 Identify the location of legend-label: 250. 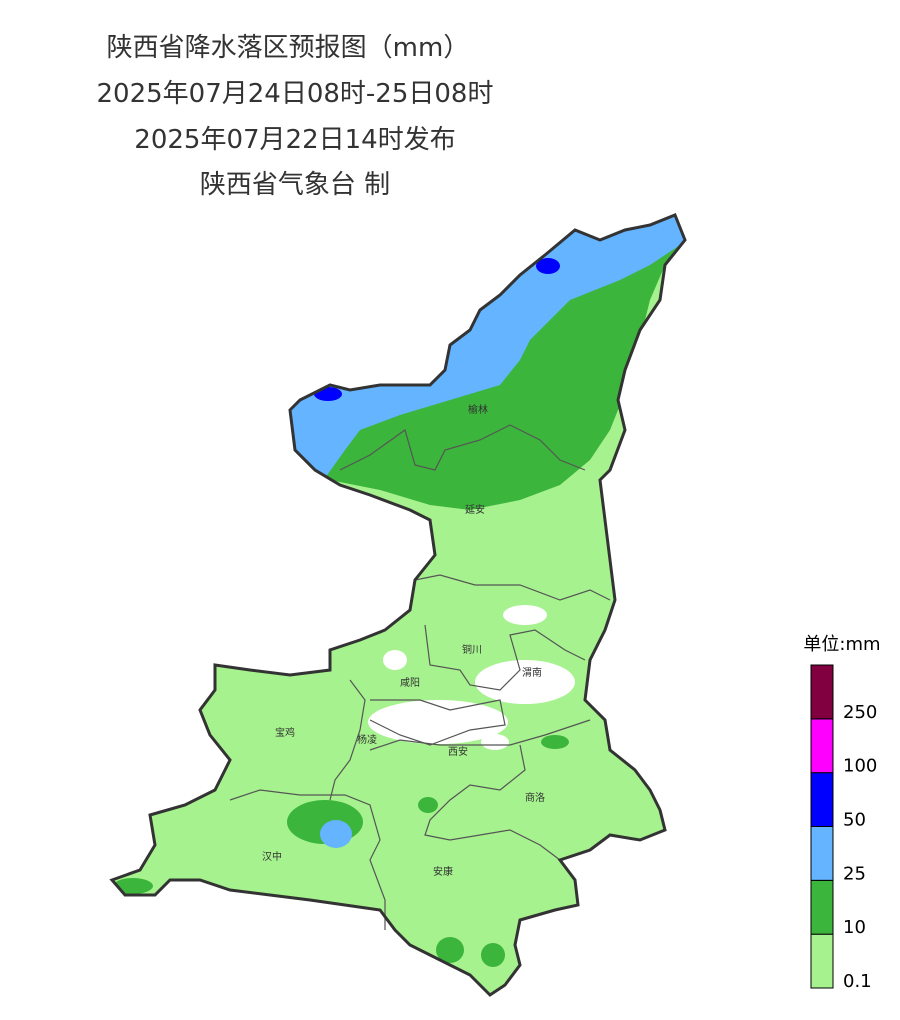
(860, 712).